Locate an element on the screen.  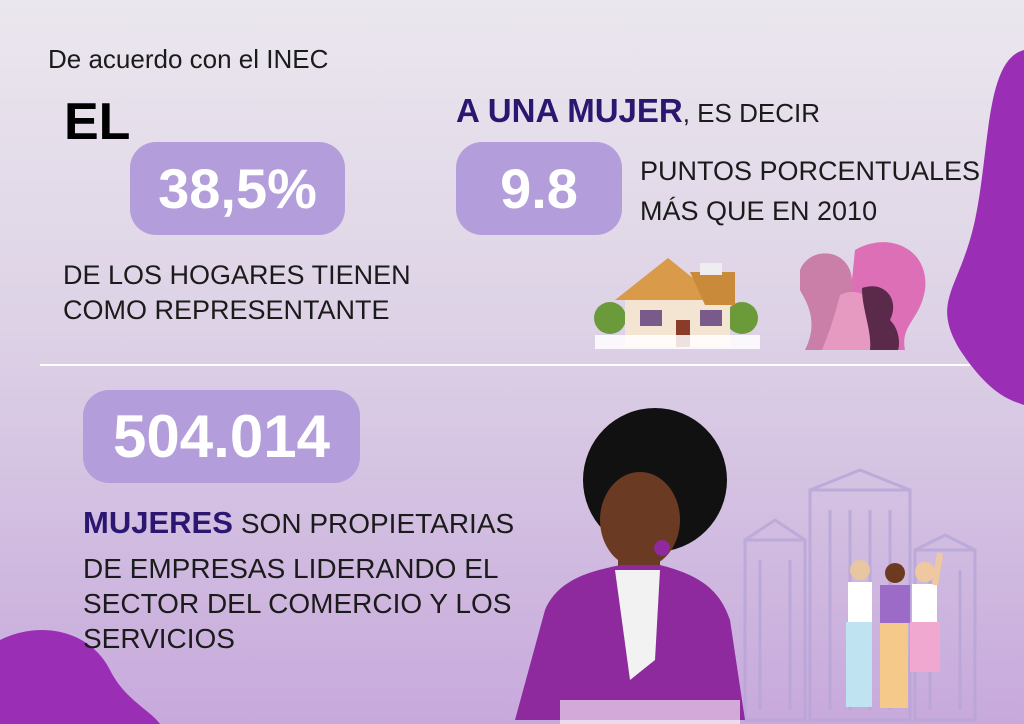
text-line: DE LOS HOGARES TIENEN is located at coordinates (237, 275).